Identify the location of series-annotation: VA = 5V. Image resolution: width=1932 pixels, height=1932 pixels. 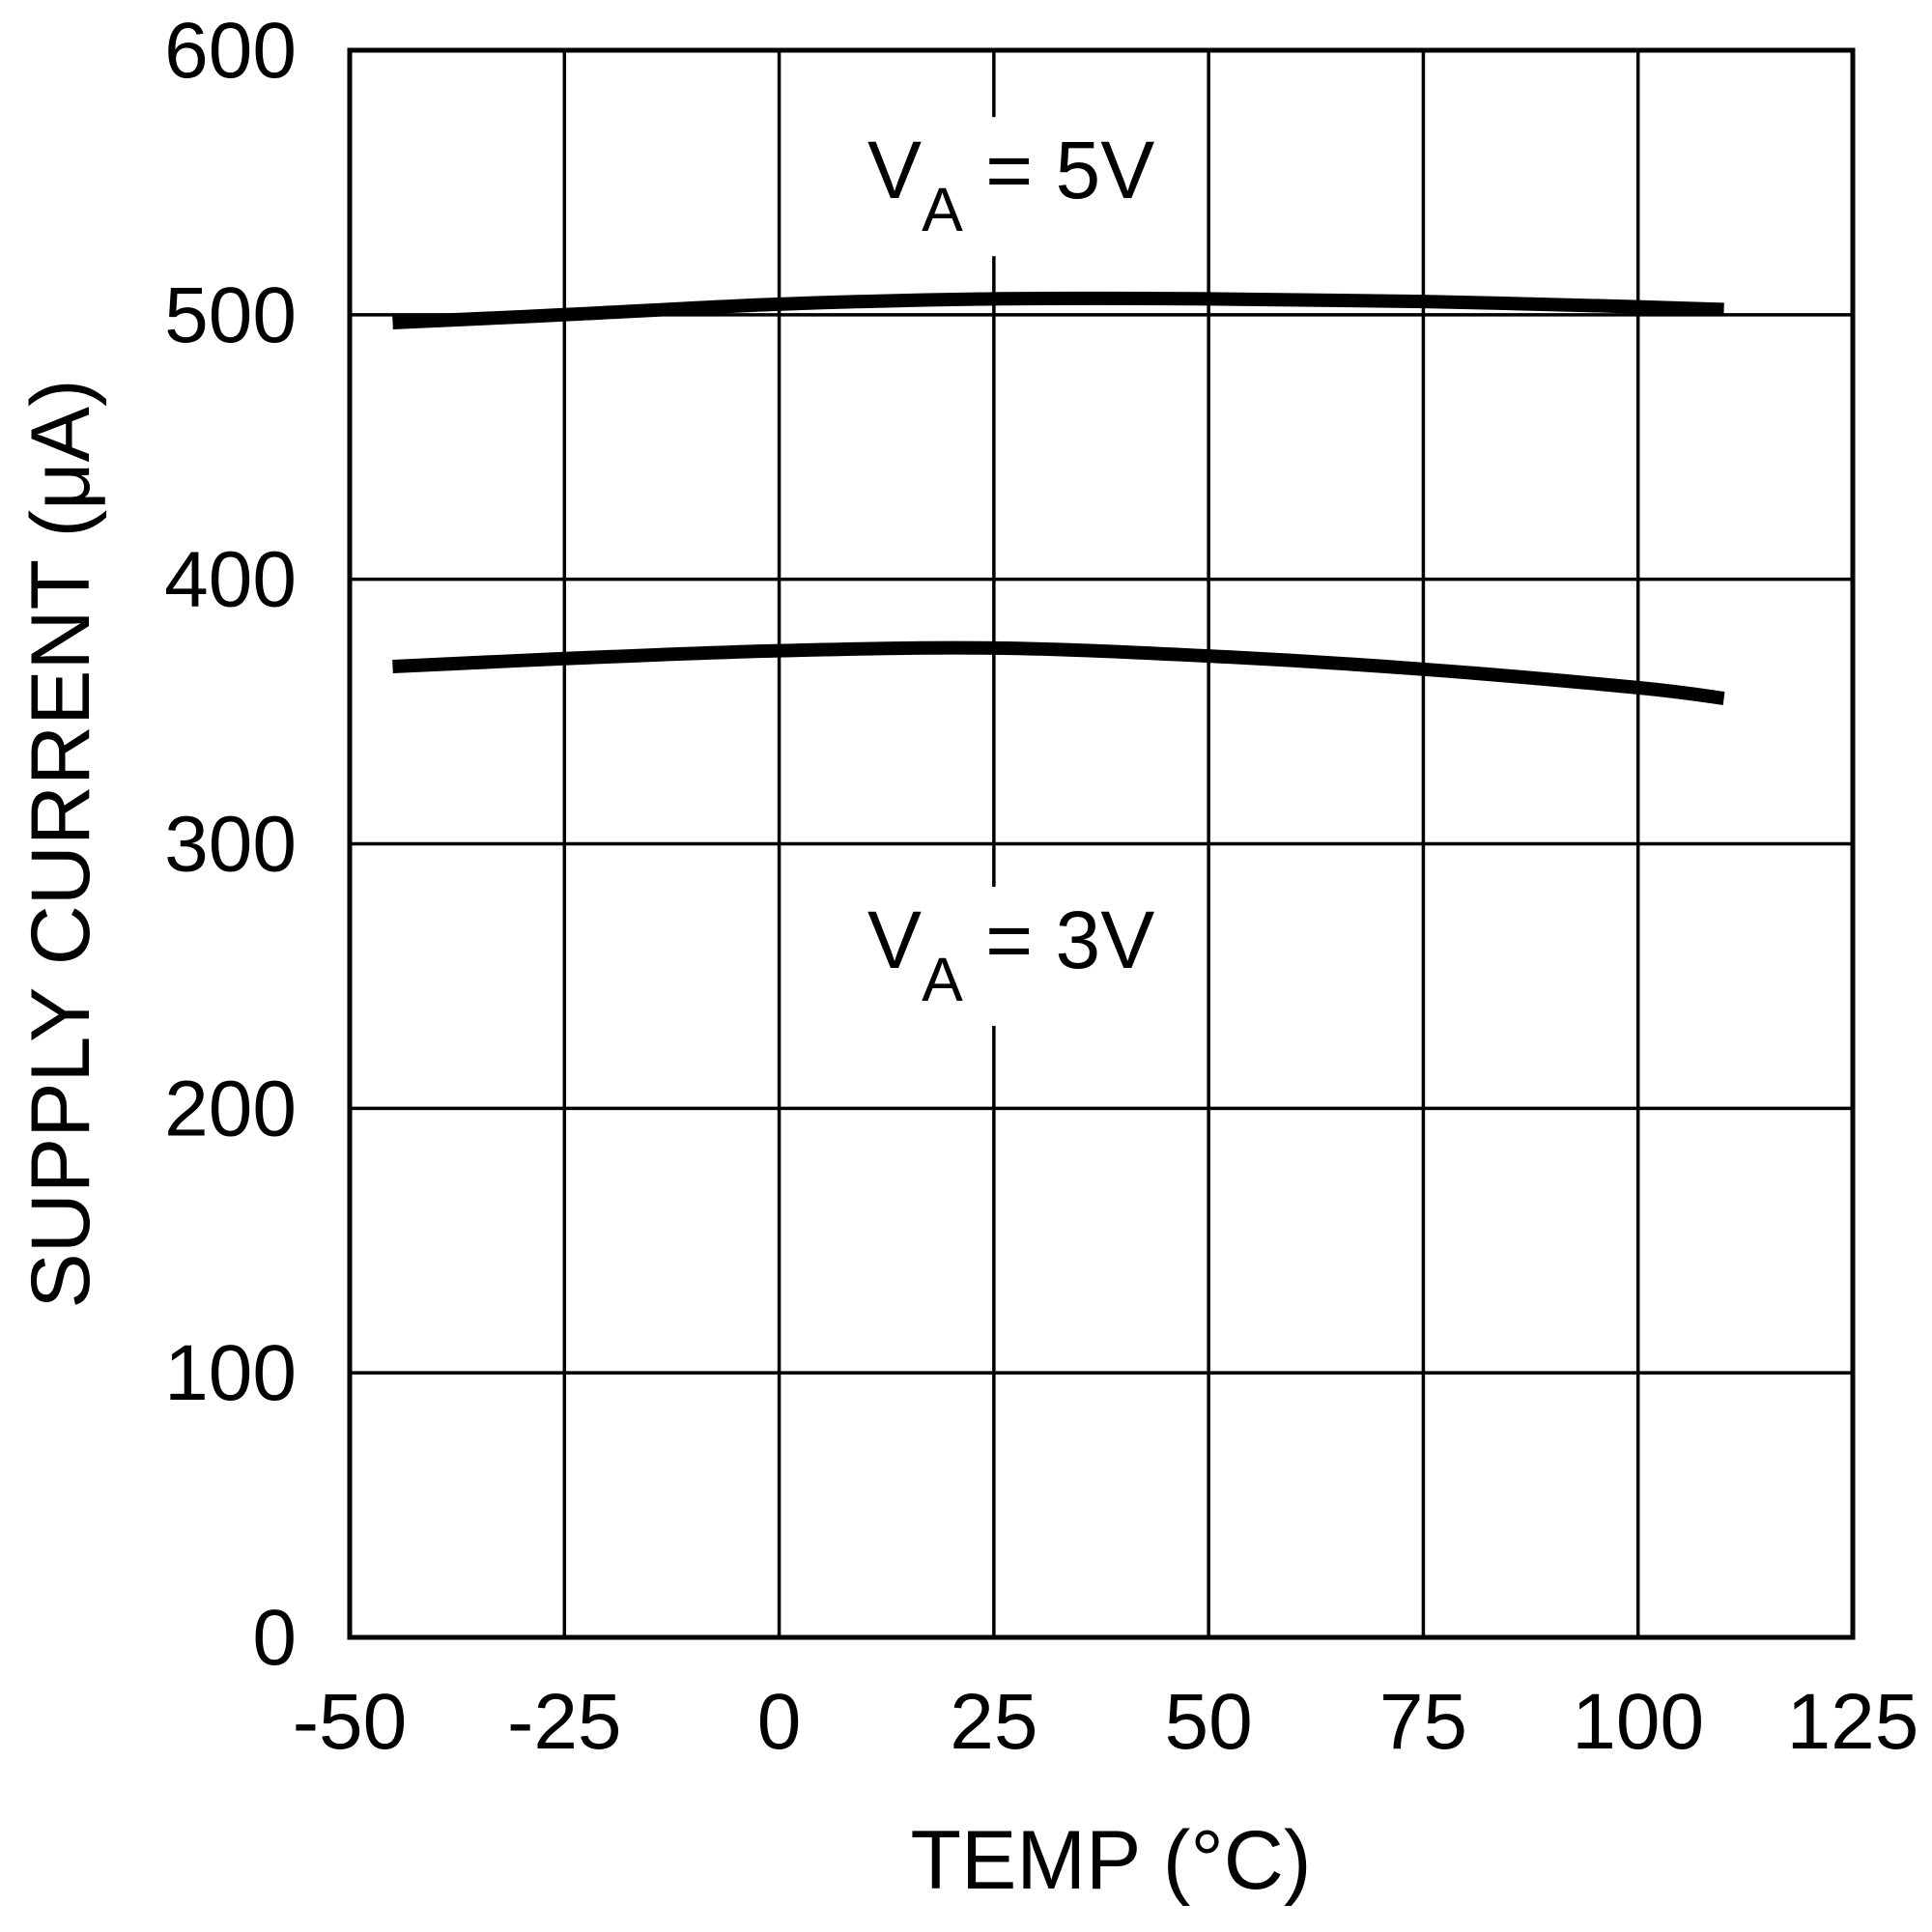
(1011, 184).